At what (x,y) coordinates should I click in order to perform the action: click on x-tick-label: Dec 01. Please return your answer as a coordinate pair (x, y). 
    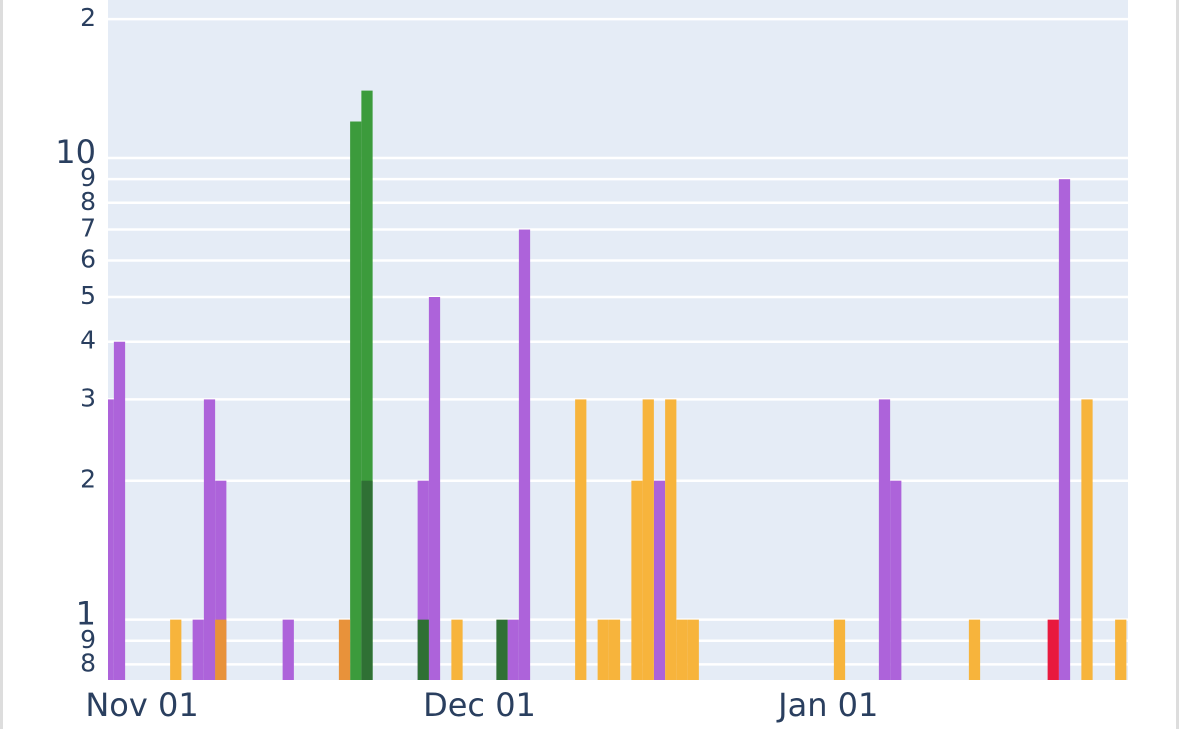
    Looking at the image, I should click on (479, 705).